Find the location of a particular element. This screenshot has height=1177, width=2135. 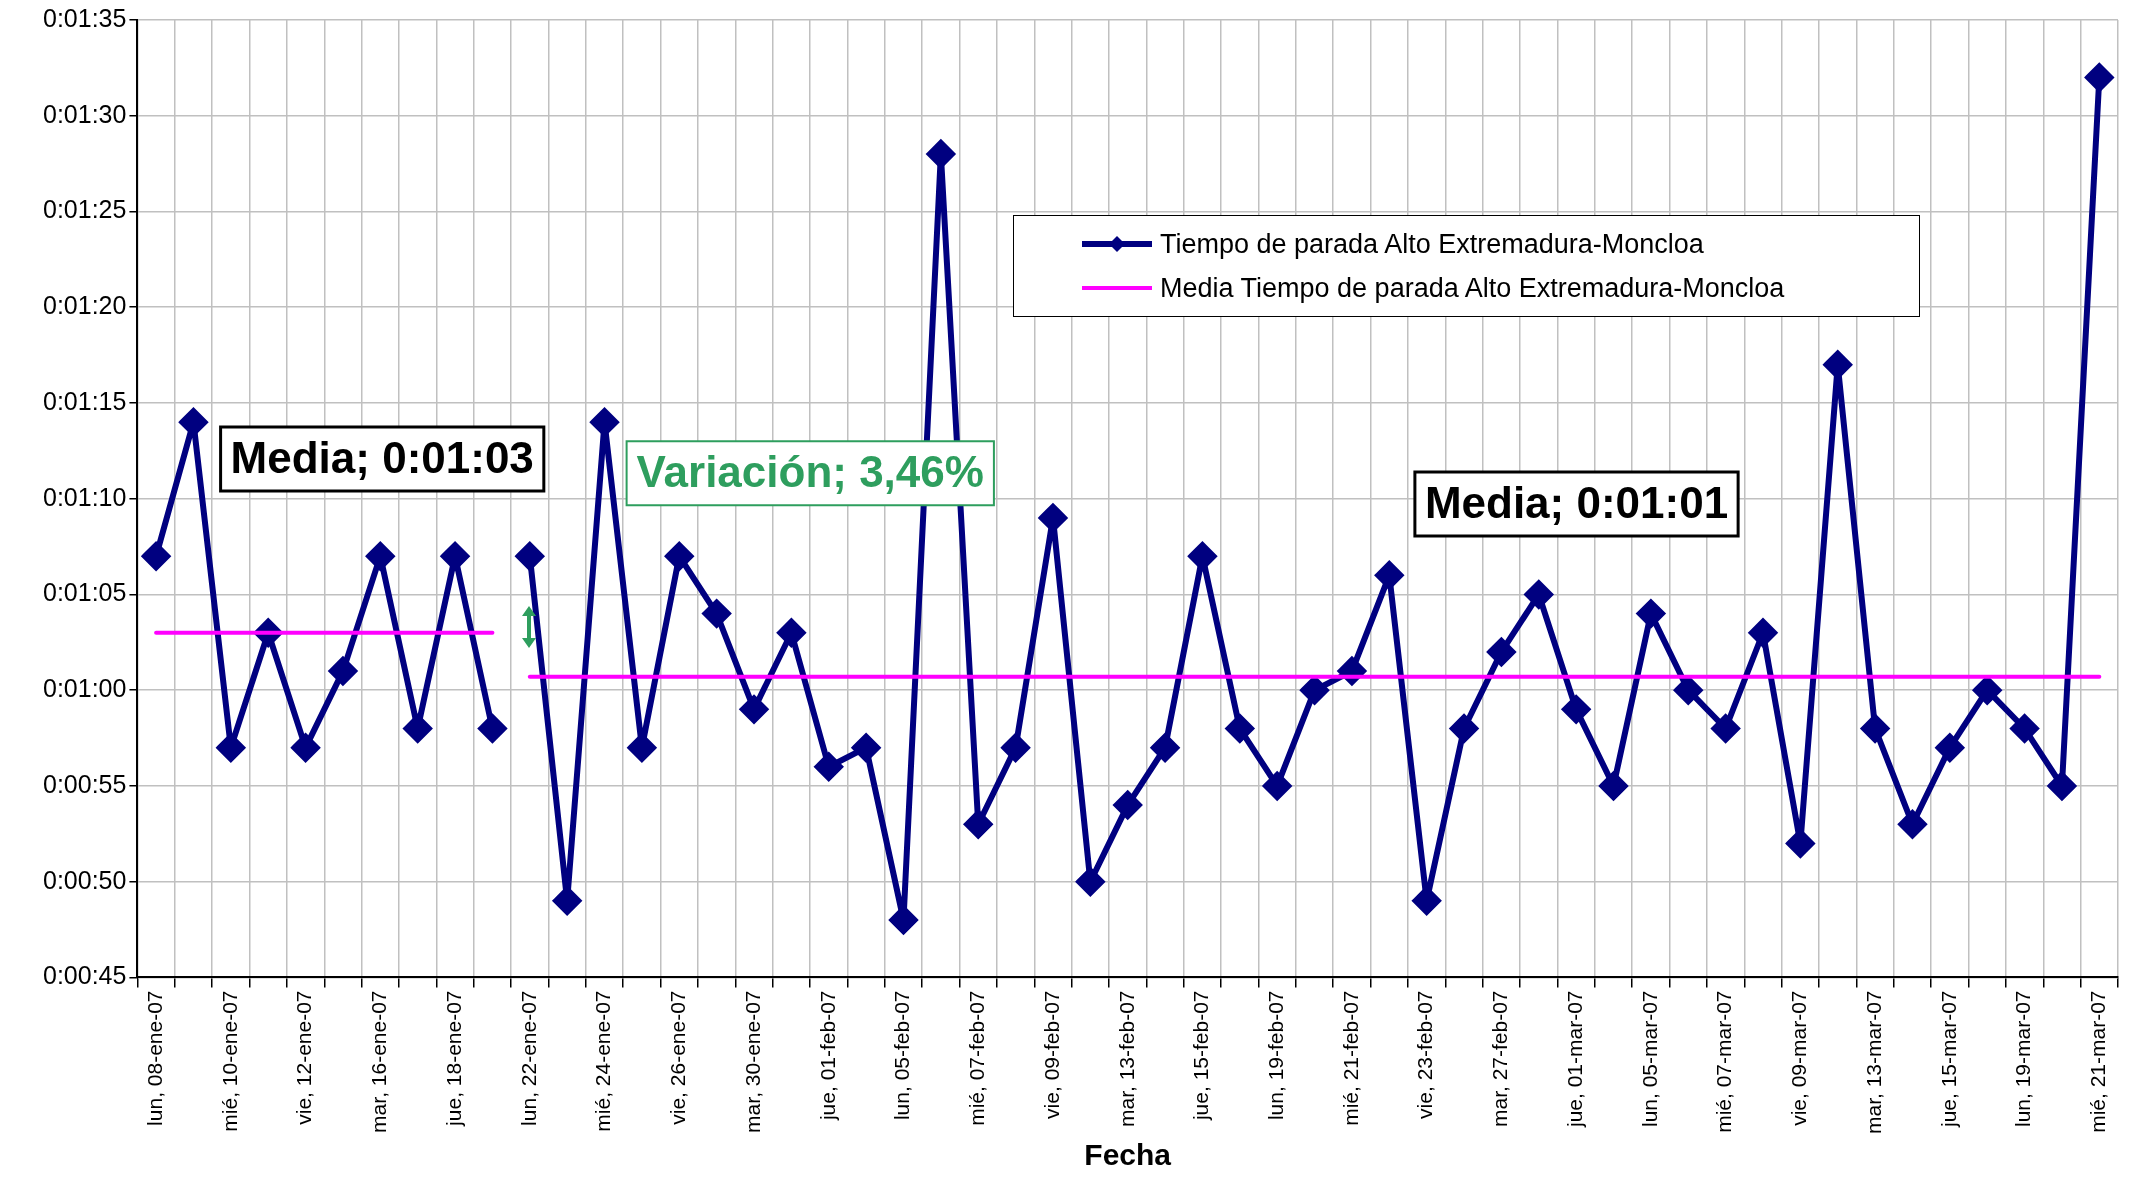

y-tick-label: 0:01:20 is located at coordinates (84, 305).